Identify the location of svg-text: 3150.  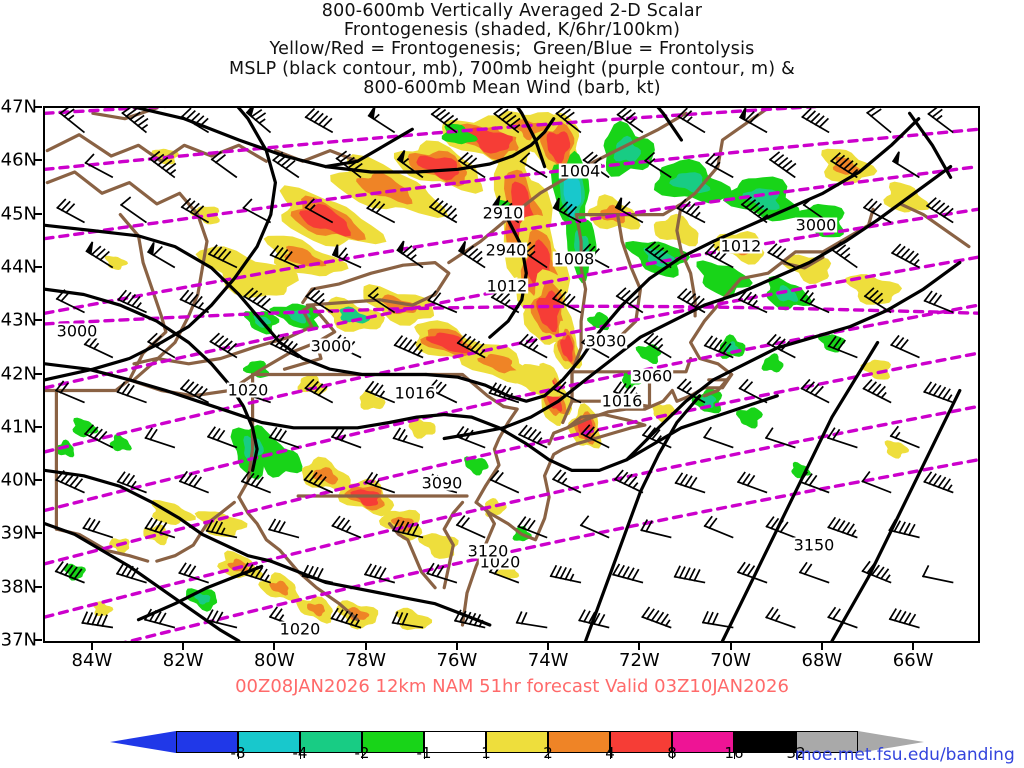
(814, 544).